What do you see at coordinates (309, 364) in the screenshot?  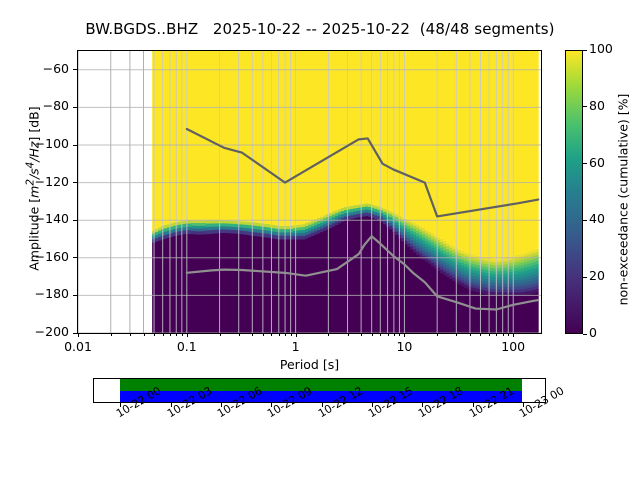 I see `x-axis-label: Period [s]` at bounding box center [309, 364].